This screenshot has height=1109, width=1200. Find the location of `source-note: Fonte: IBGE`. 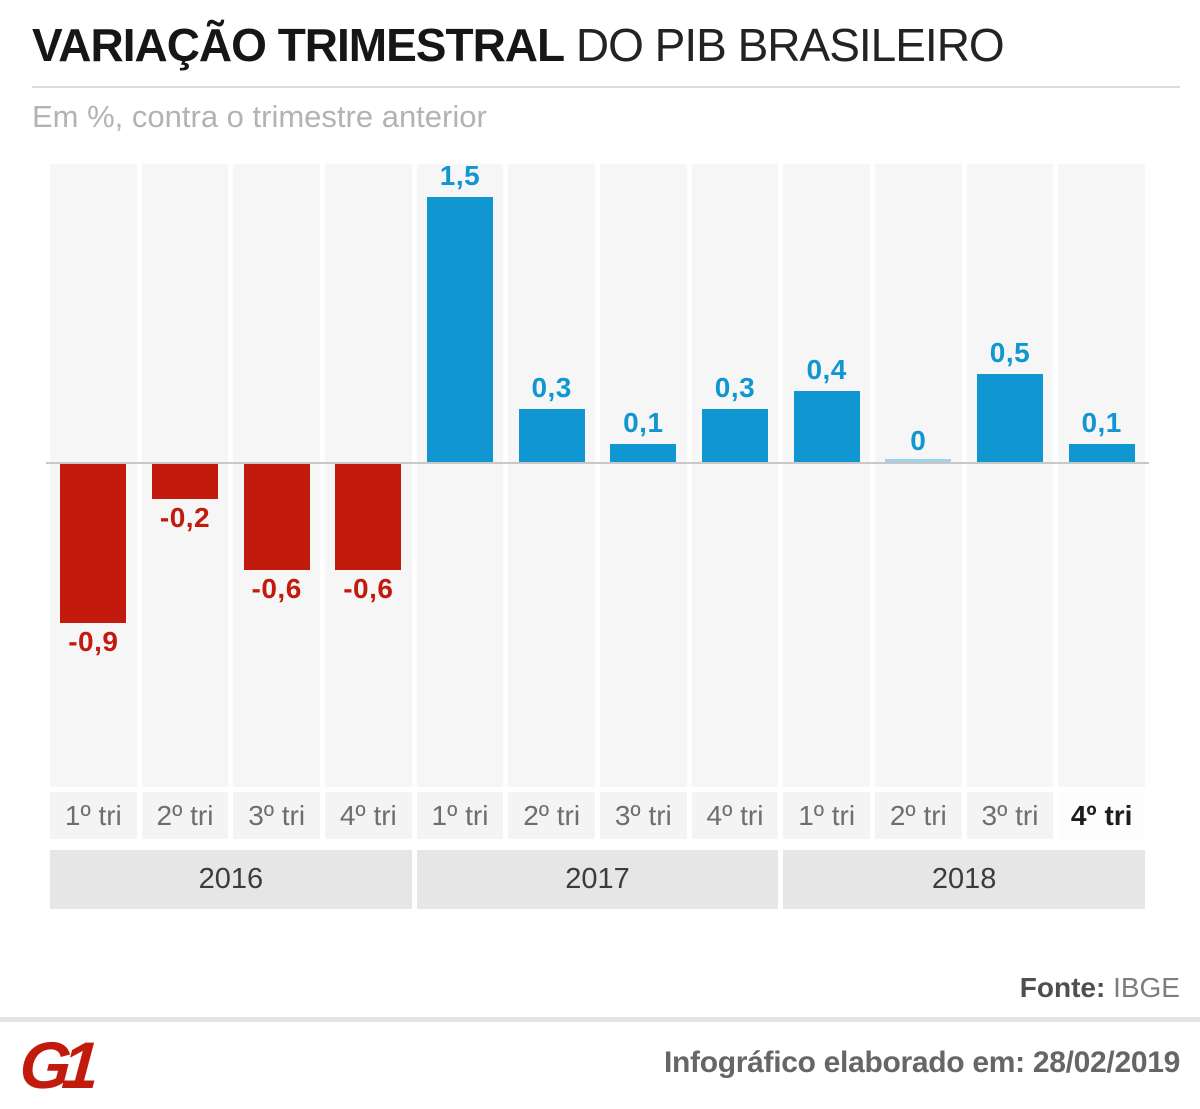

source-note: Fonte: IBGE is located at coordinates (1100, 988).